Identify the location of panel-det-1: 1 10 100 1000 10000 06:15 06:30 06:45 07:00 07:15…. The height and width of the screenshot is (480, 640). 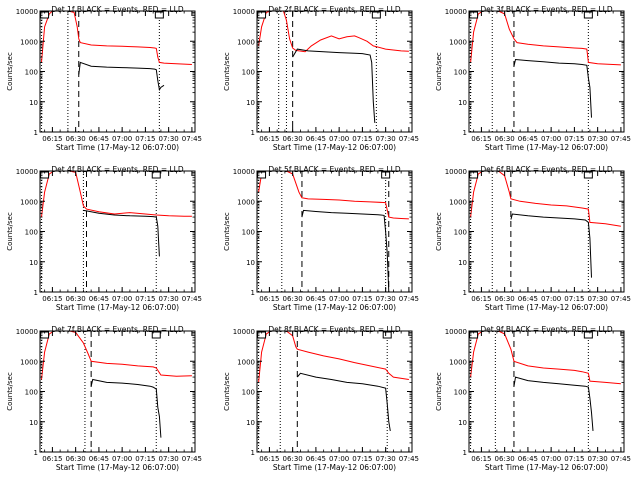
(104, 78).